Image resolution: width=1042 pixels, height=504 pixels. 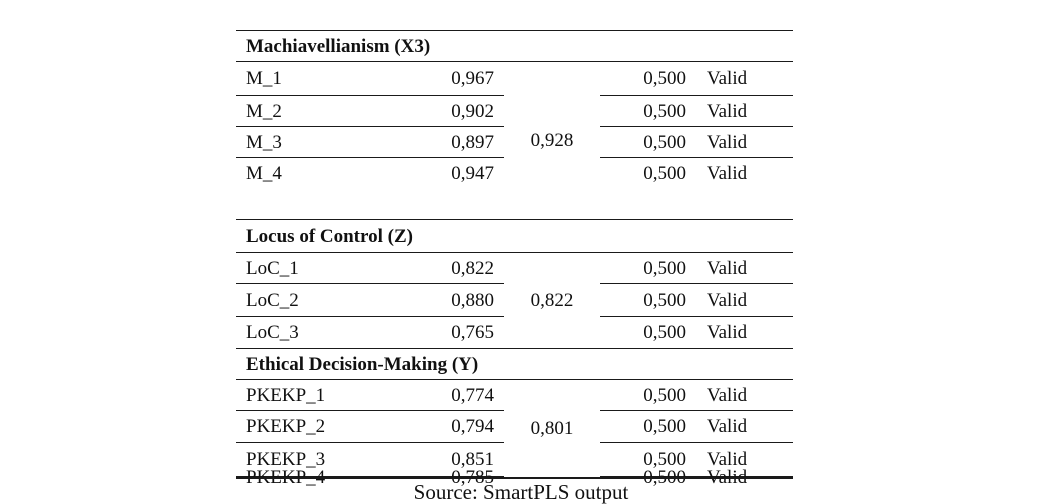 I want to click on group-value: 0,822, so click(x=552, y=300).